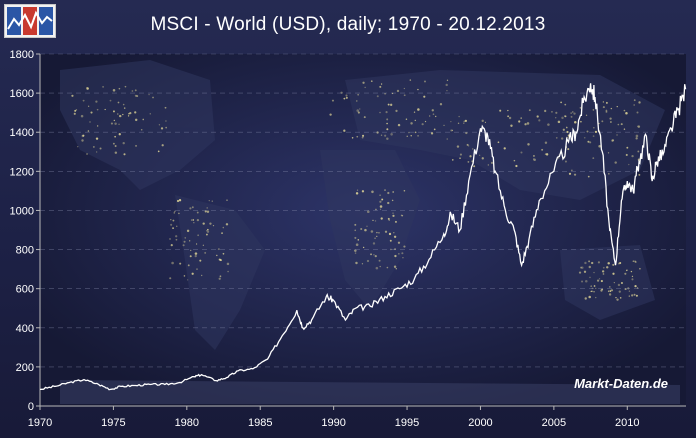 This screenshot has height=438, width=696. What do you see at coordinates (187, 423) in the screenshot?
I see `x-tick-label: 1980` at bounding box center [187, 423].